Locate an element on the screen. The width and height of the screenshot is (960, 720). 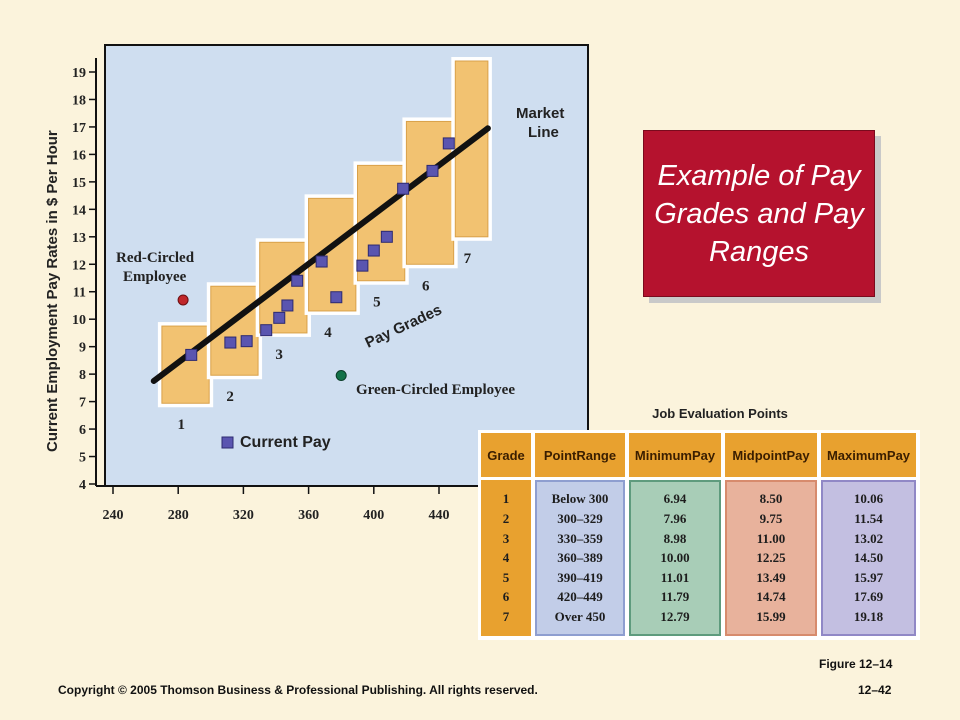
table-cell: 330–359 is located at coordinates (580, 538).